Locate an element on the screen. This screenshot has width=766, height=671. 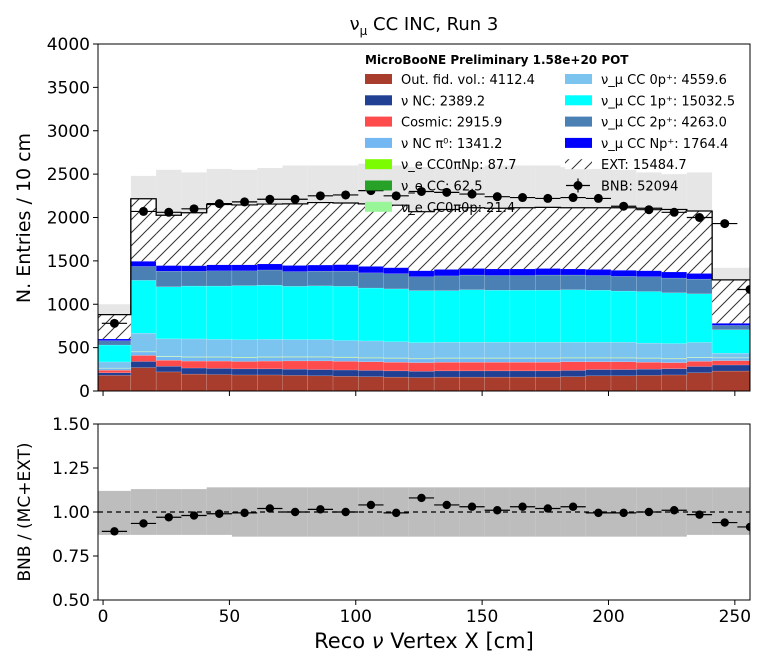
legend-label: Cosmic: 2915.9 is located at coordinates (451, 123).